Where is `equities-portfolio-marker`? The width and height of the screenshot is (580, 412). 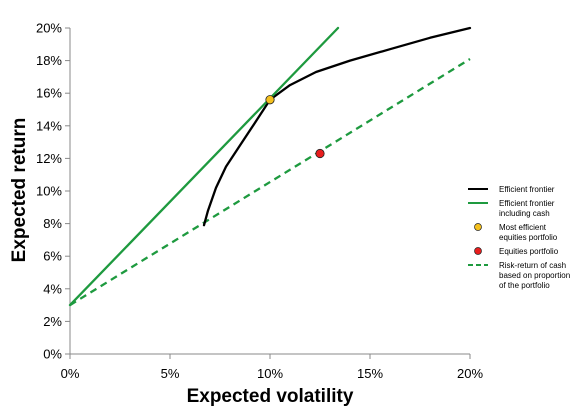
equities-portfolio-marker is located at coordinates (320, 153).